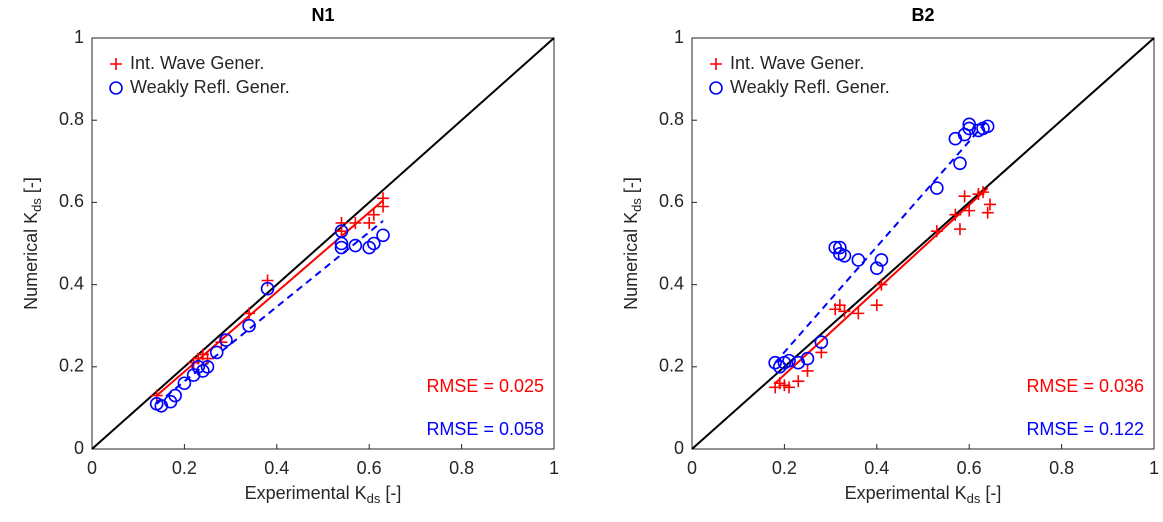 This screenshot has width=1163, height=522. I want to click on x-tick-label: 1, so click(1154, 468).